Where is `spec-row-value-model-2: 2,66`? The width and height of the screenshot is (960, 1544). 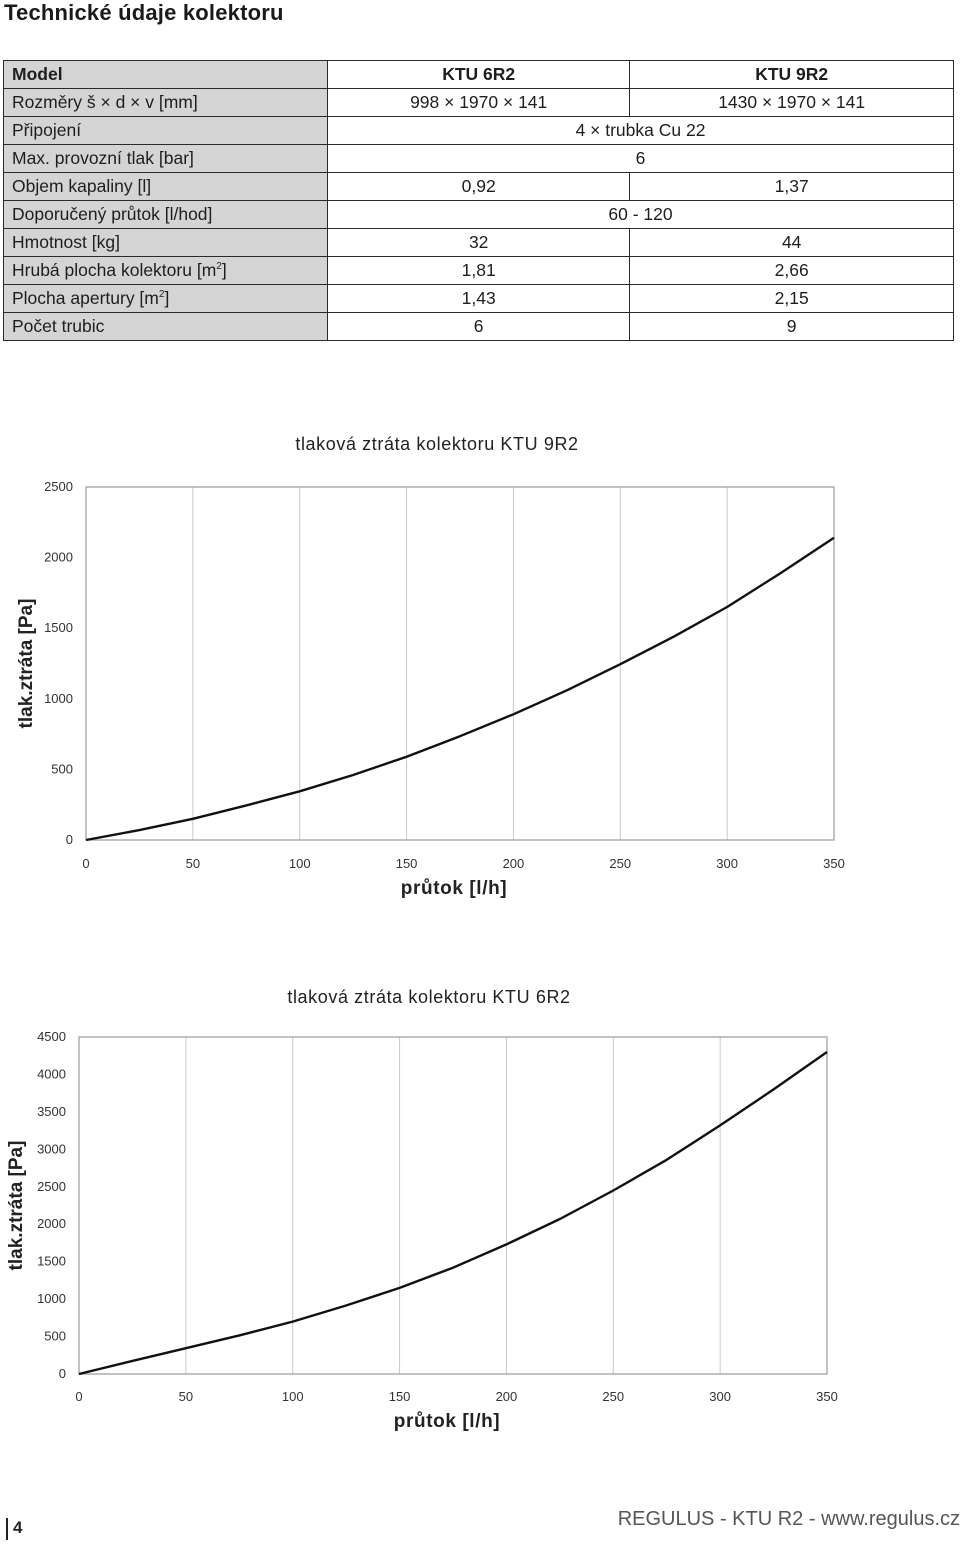
spec-row-value-model-2: 2,66 is located at coordinates (791, 270).